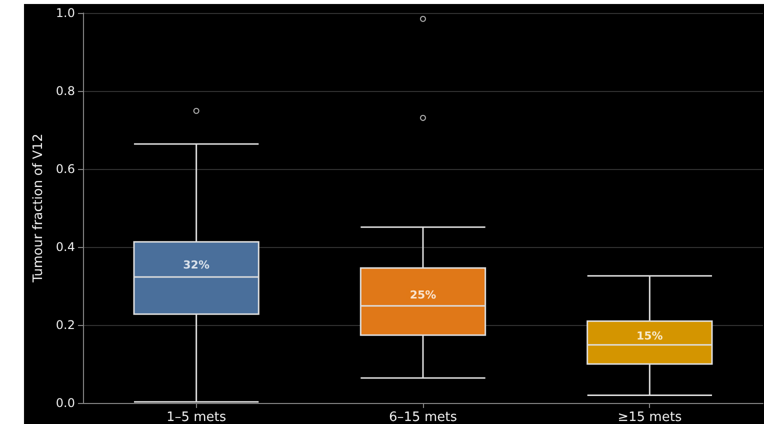  What do you see at coordinates (65, 91) in the screenshot?
I see `y-tick-label: 0.8` at bounding box center [65, 91].